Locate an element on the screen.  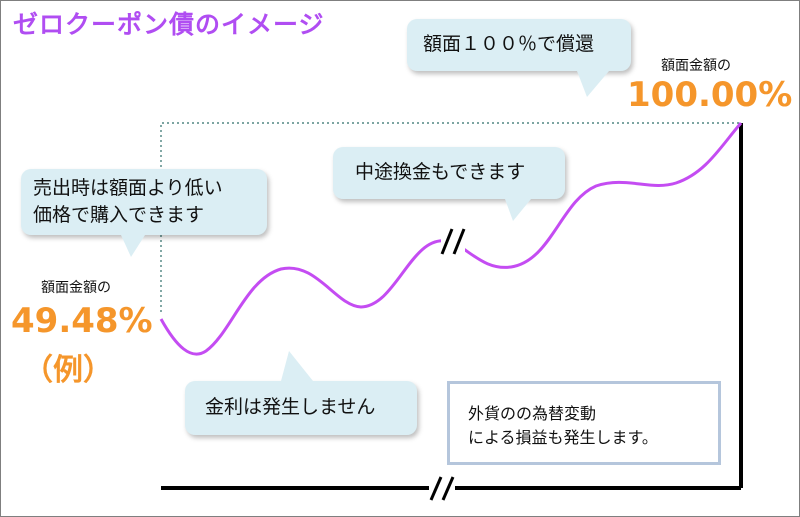
cash-out-callout-text: 中途換金もできます is located at coordinates (440, 172).